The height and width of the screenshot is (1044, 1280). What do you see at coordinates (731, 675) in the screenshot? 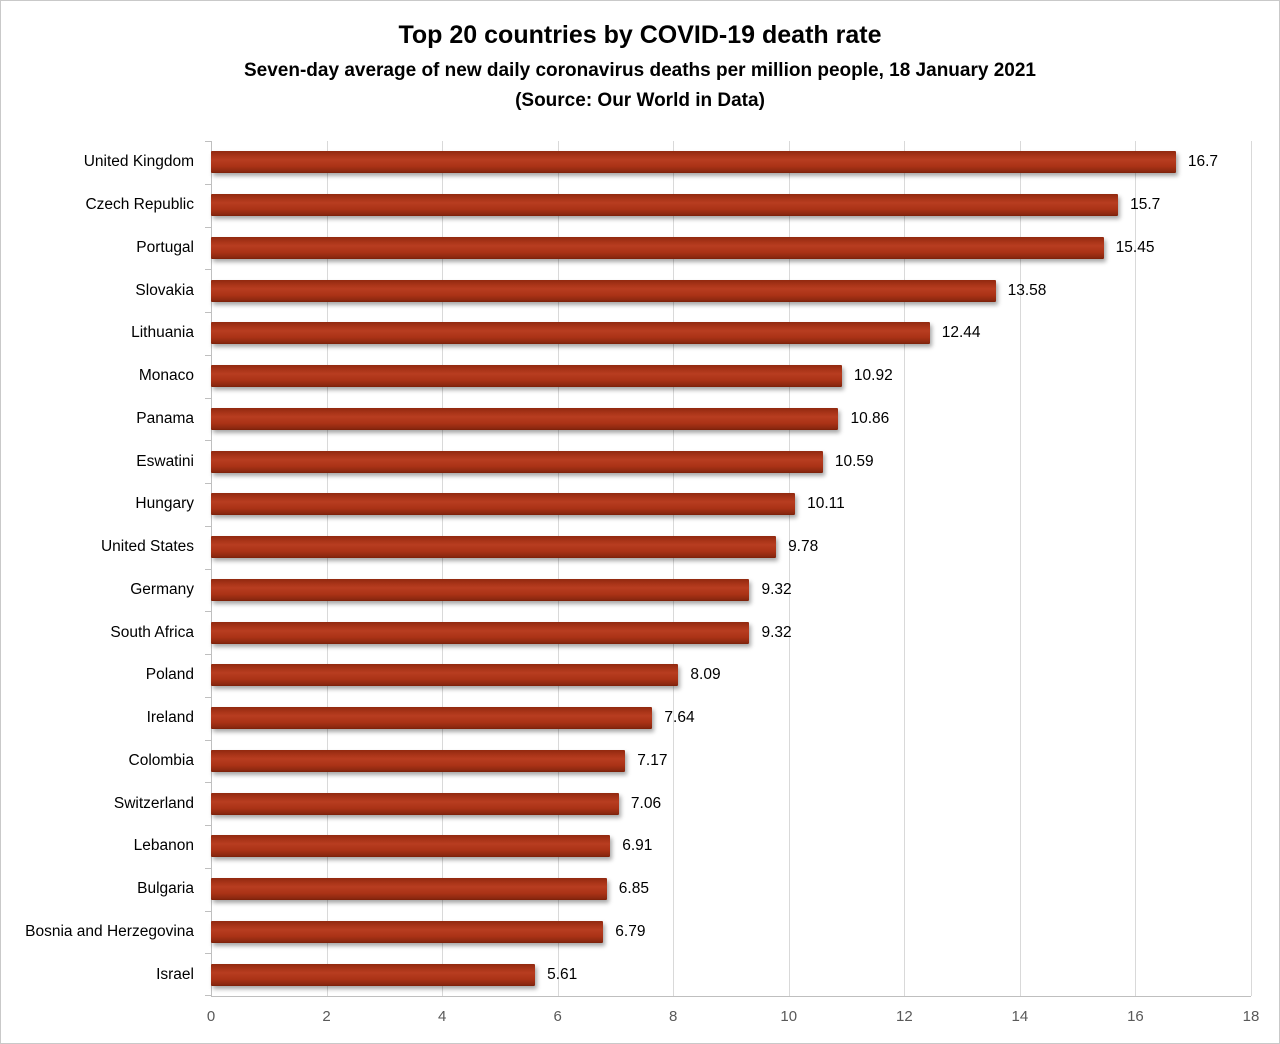
I see `bar-track: 8.09` at bounding box center [731, 675].